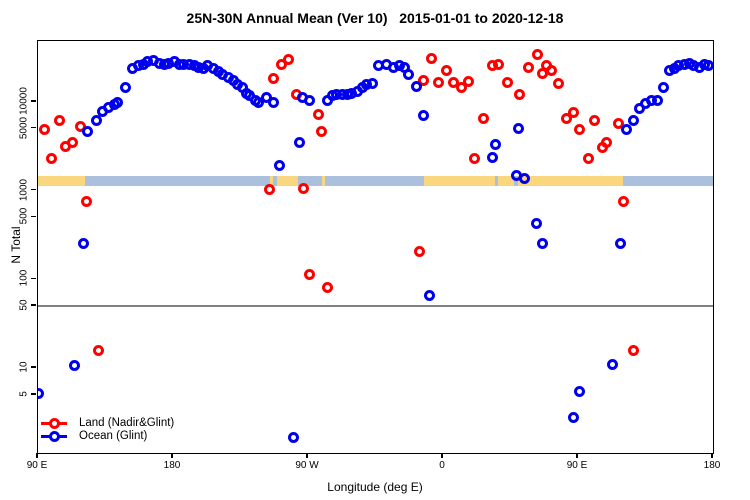 This screenshot has height=500, width=750. Describe the element at coordinates (24, 394) in the screenshot. I see `y-tick-label: 5` at that location.